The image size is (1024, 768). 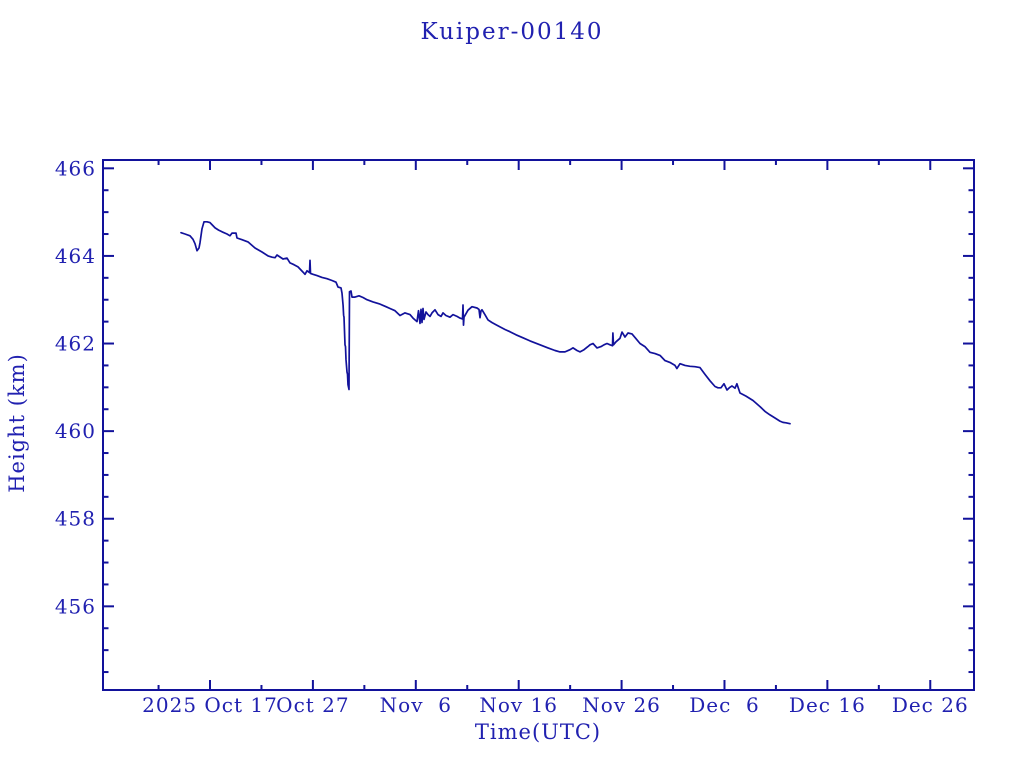 I want to click on y-tick-label: 456, so click(x=75, y=606).